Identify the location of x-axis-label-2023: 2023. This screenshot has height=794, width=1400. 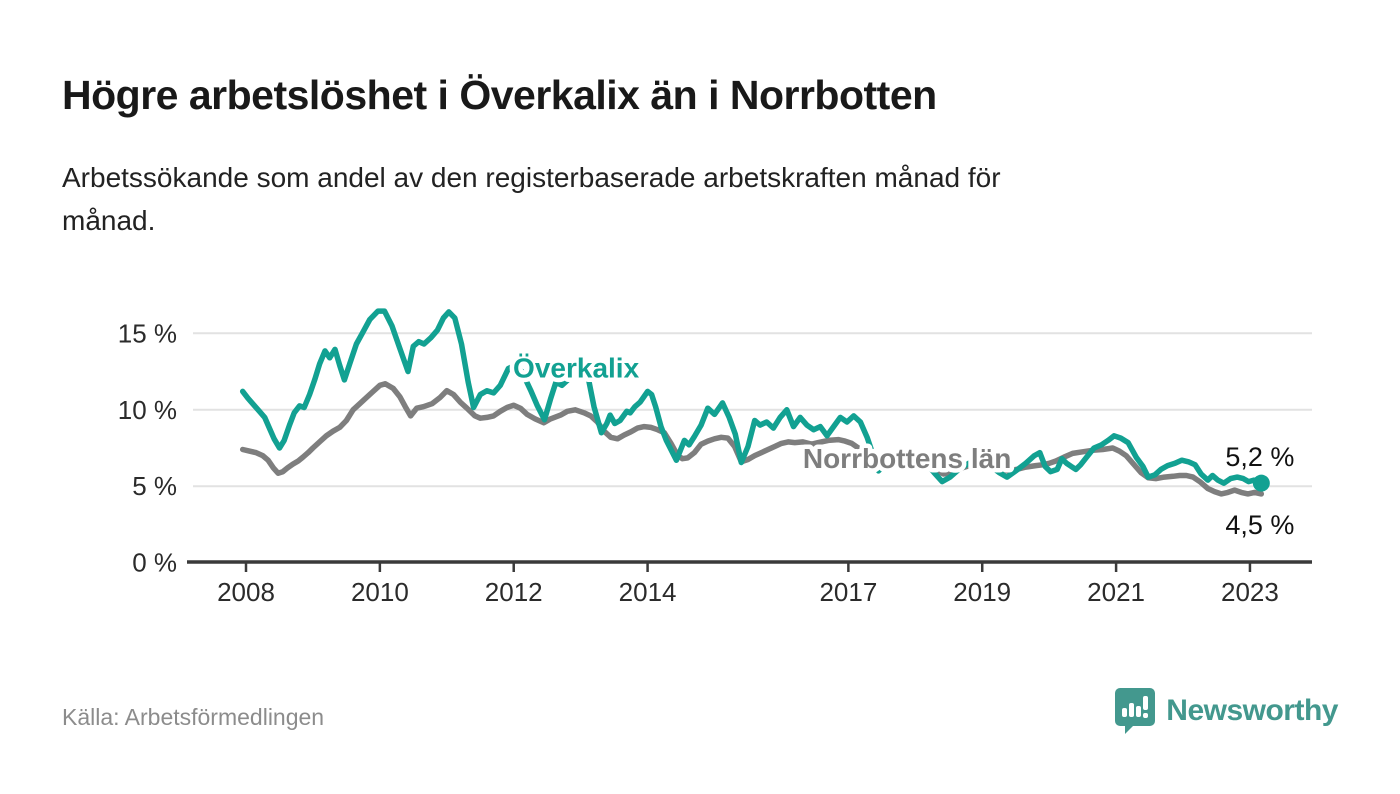
(1250, 592).